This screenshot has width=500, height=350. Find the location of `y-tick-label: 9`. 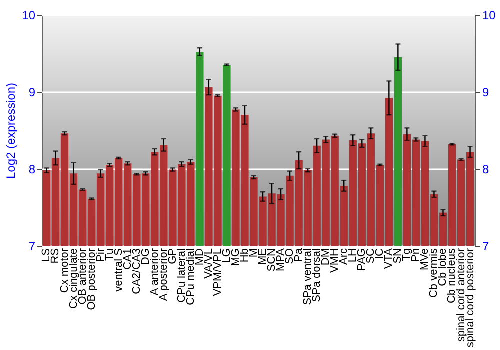

y-tick-label: 9 is located at coordinates (32, 93).